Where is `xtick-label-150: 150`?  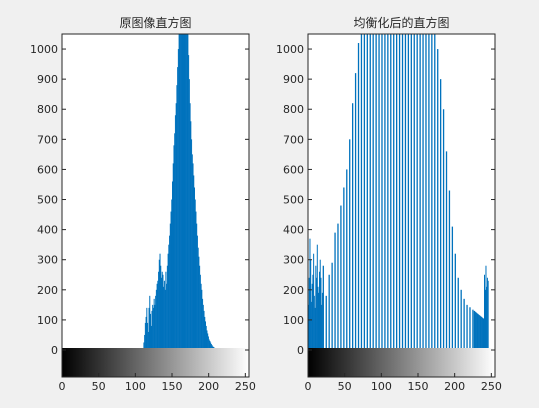
xtick-label-150: 150 is located at coordinates (172, 386).